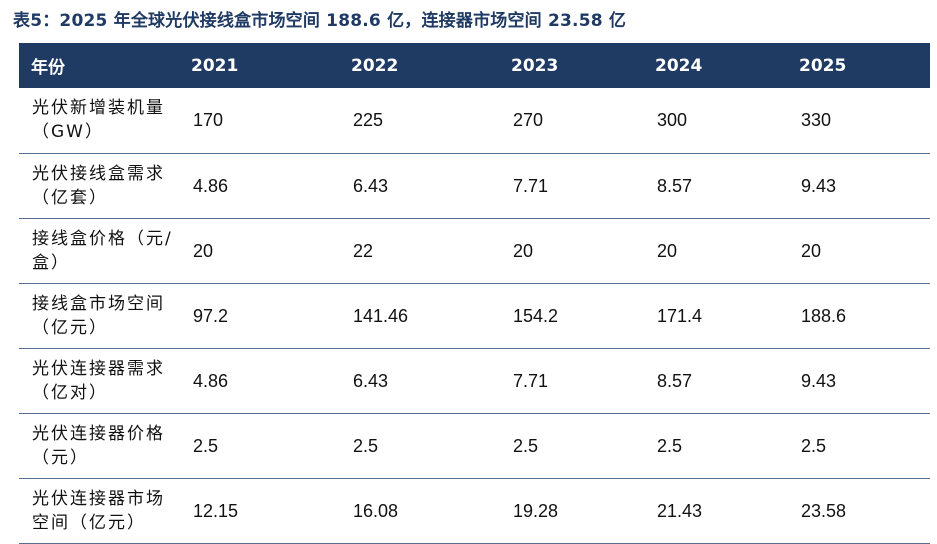 The image size is (937, 544). What do you see at coordinates (419, 65) in the screenshot?
I see `header-cell-2022: 2022` at bounding box center [419, 65].